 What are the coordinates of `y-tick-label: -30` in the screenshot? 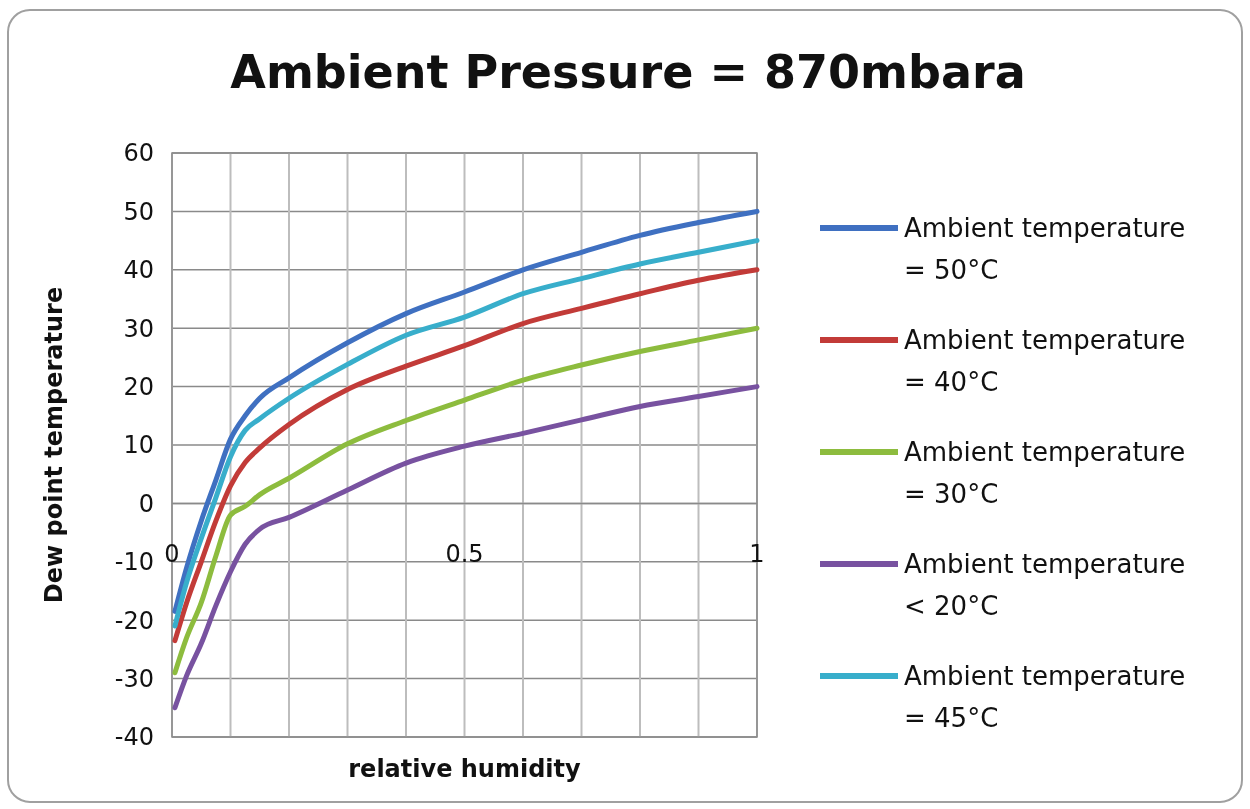 It's located at (134, 679).